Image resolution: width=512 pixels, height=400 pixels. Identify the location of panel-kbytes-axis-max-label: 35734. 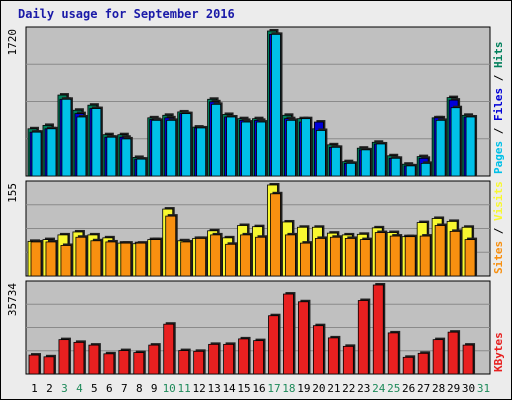
(12, 299).